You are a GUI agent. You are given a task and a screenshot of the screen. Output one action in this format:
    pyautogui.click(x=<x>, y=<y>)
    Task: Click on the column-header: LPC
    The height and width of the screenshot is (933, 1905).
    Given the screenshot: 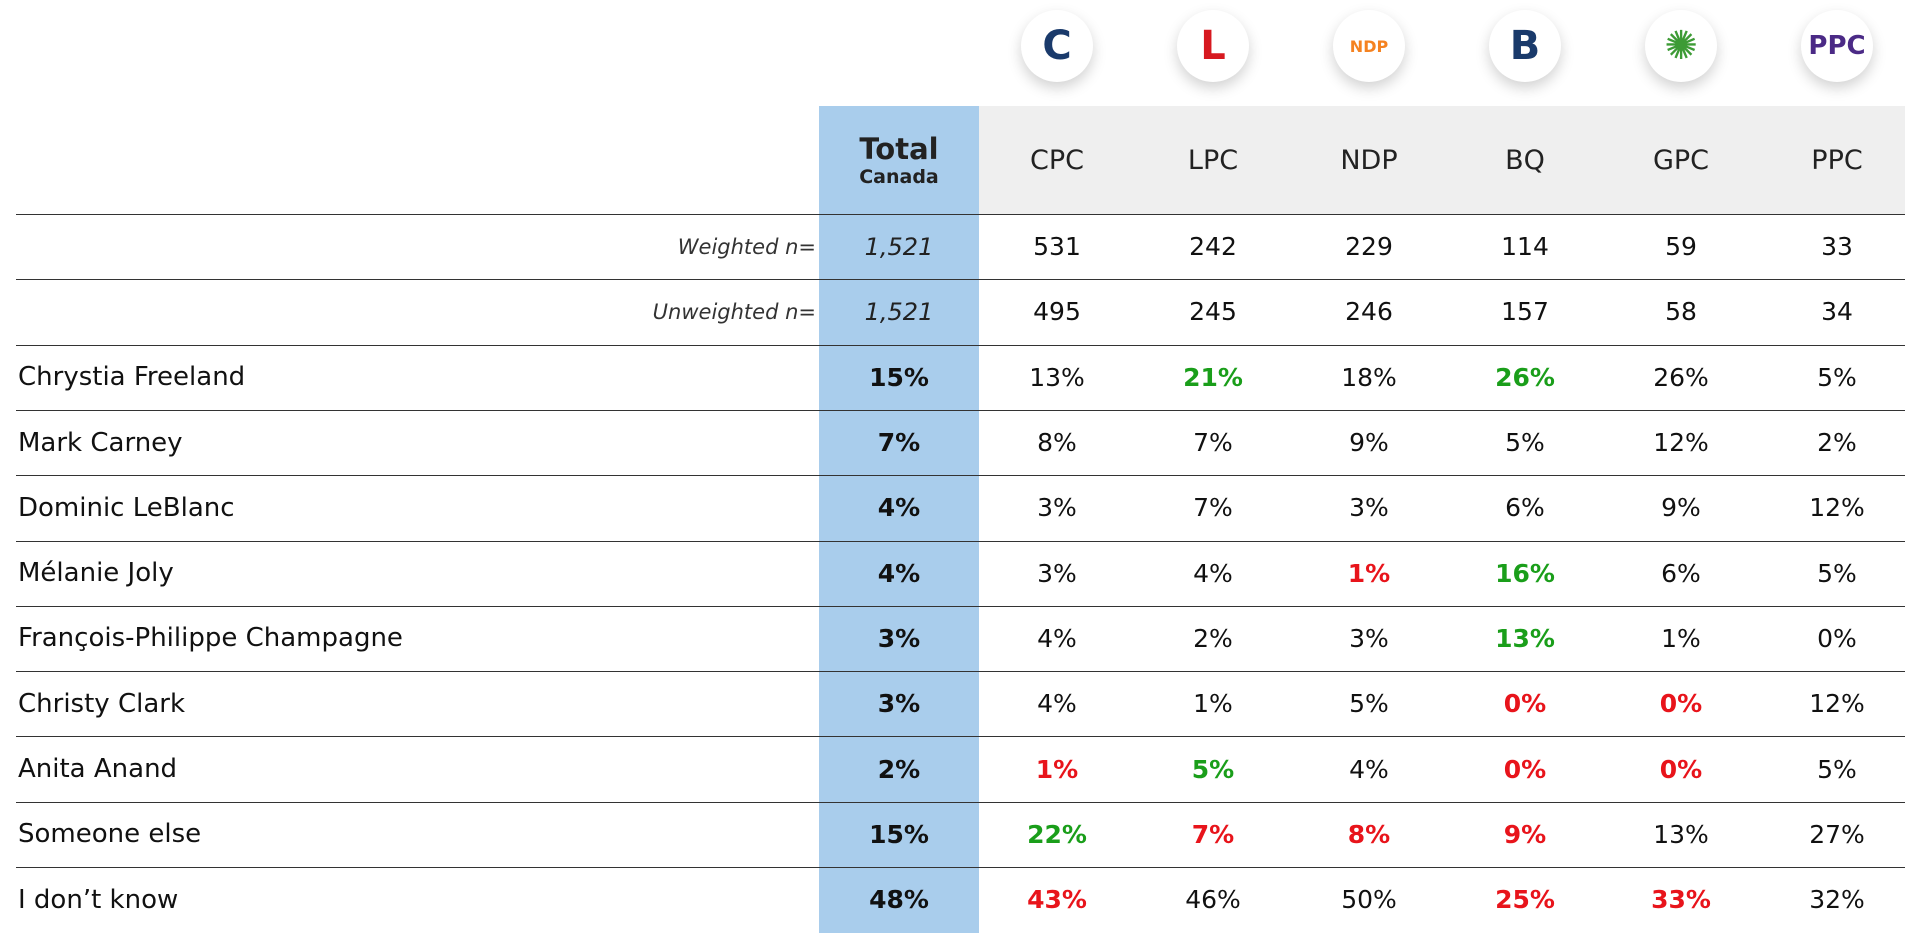 What is the action you would take?
    pyautogui.click(x=1213, y=160)
    